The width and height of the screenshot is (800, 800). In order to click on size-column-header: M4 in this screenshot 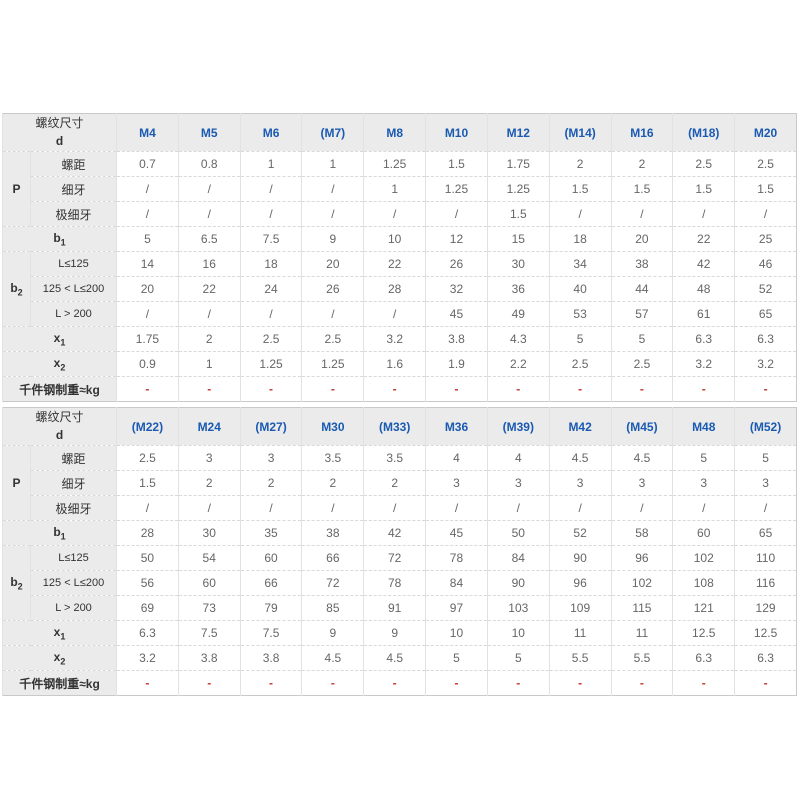, I will do `click(147, 132)`.